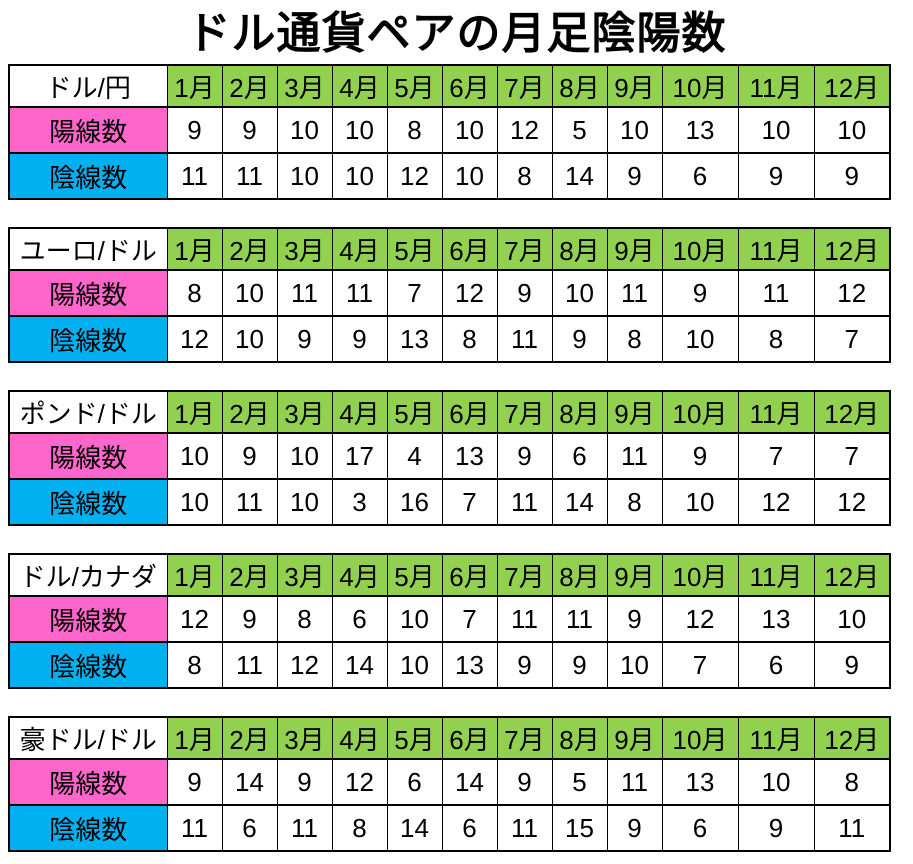 This screenshot has width=913, height=864. Describe the element at coordinates (359, 665) in the screenshot. I see `count-cell: 14` at that location.